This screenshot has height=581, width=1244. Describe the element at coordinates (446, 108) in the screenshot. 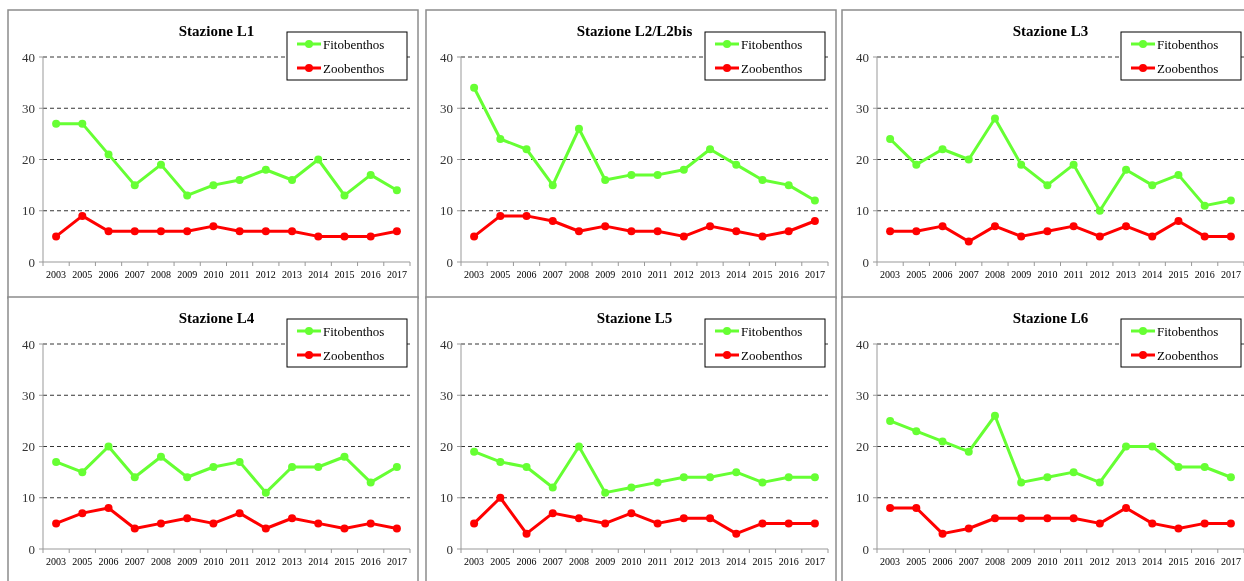

I see `y-tick-label: 30` at that location.